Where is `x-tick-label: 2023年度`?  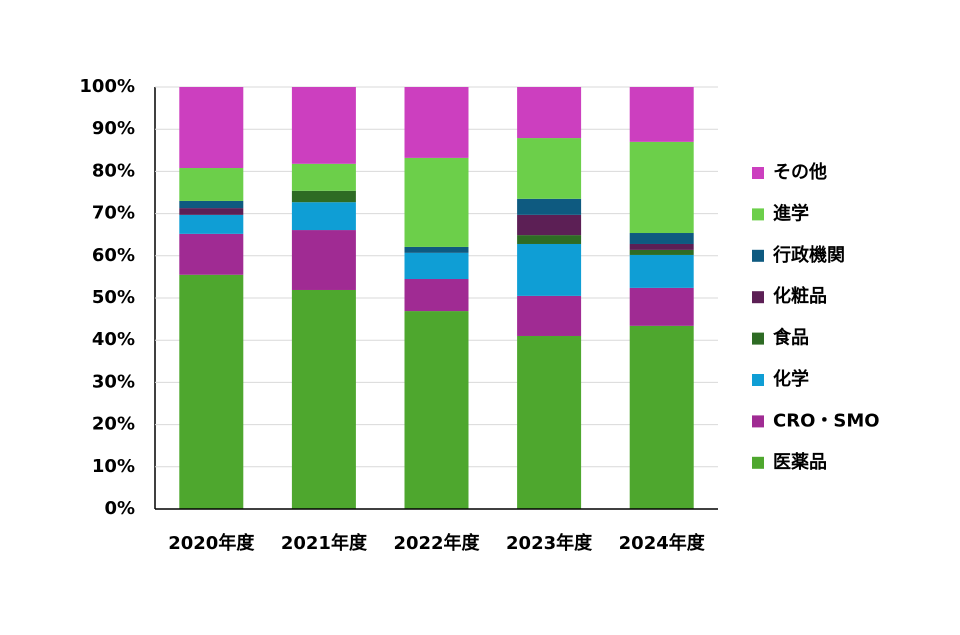 x-tick-label: 2023年度 is located at coordinates (549, 543).